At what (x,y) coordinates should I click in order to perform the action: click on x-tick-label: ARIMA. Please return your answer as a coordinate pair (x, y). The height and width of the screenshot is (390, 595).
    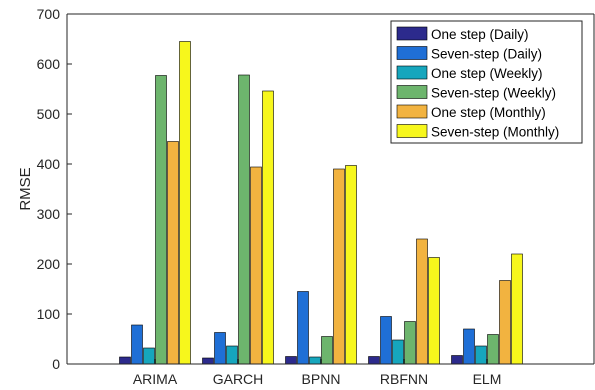
    Looking at the image, I should click on (155, 379).